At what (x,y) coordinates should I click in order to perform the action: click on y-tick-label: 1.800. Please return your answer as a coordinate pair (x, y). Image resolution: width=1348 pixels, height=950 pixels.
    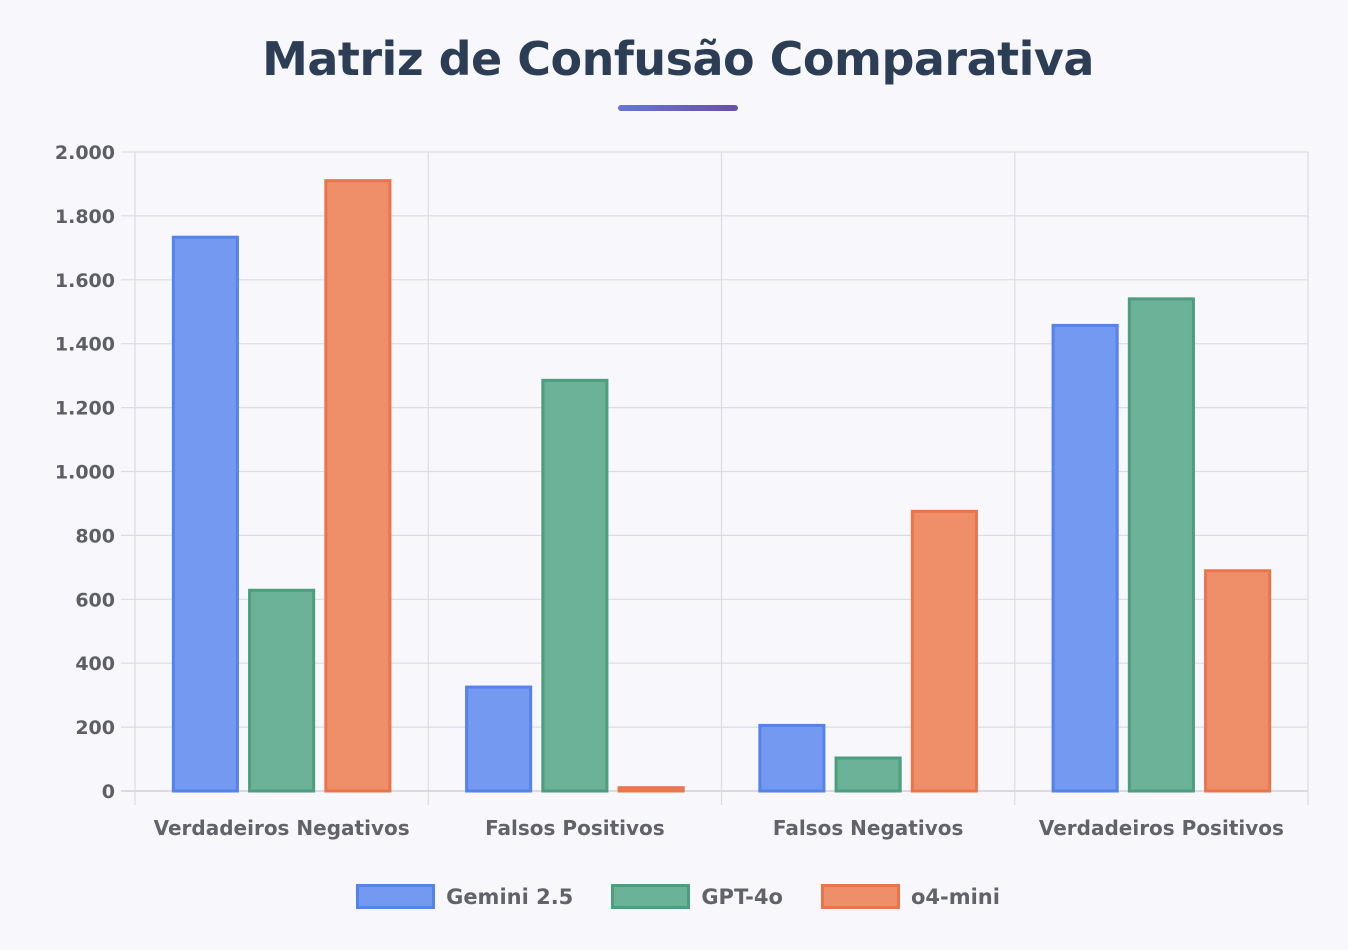
    Looking at the image, I should click on (85, 217).